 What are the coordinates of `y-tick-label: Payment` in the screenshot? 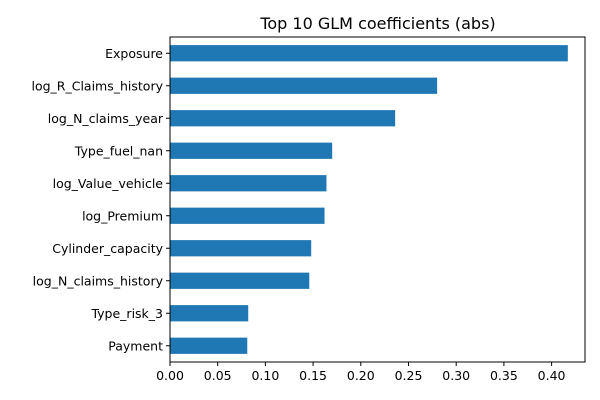 It's located at (135, 345).